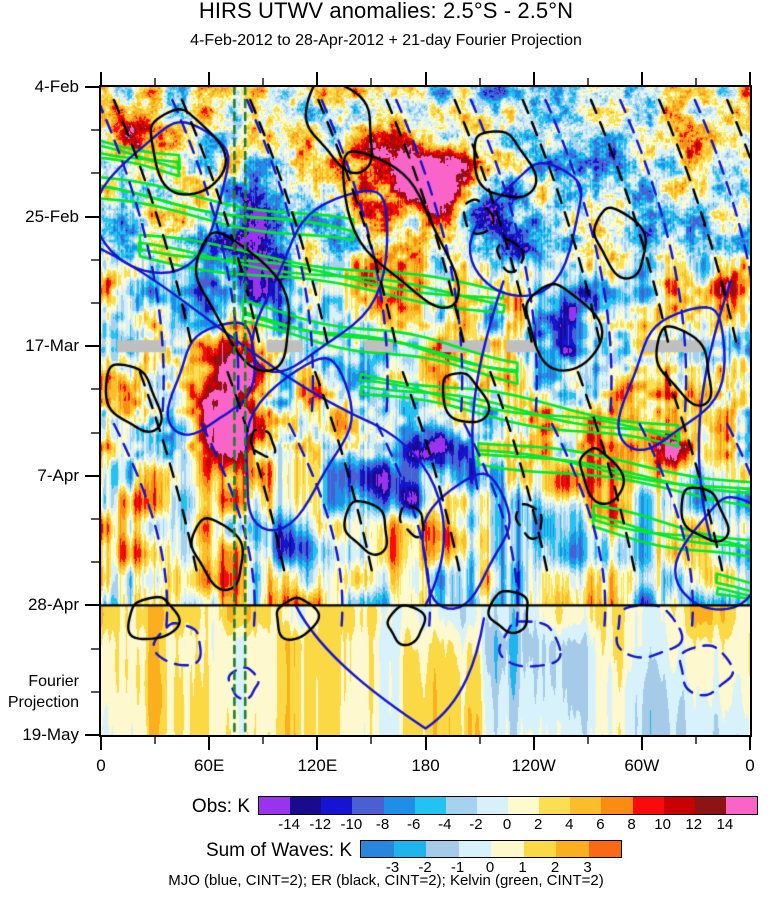 The width and height of the screenshot is (772, 899). What do you see at coordinates (694, 824) in the screenshot?
I see `colorbar-tick-label: 12` at bounding box center [694, 824].